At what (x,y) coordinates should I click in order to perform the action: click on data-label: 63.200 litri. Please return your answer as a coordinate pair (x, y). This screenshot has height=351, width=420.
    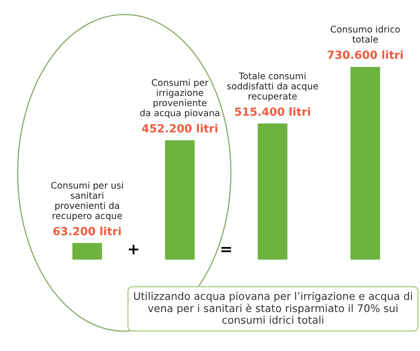
    Looking at the image, I should click on (87, 231).